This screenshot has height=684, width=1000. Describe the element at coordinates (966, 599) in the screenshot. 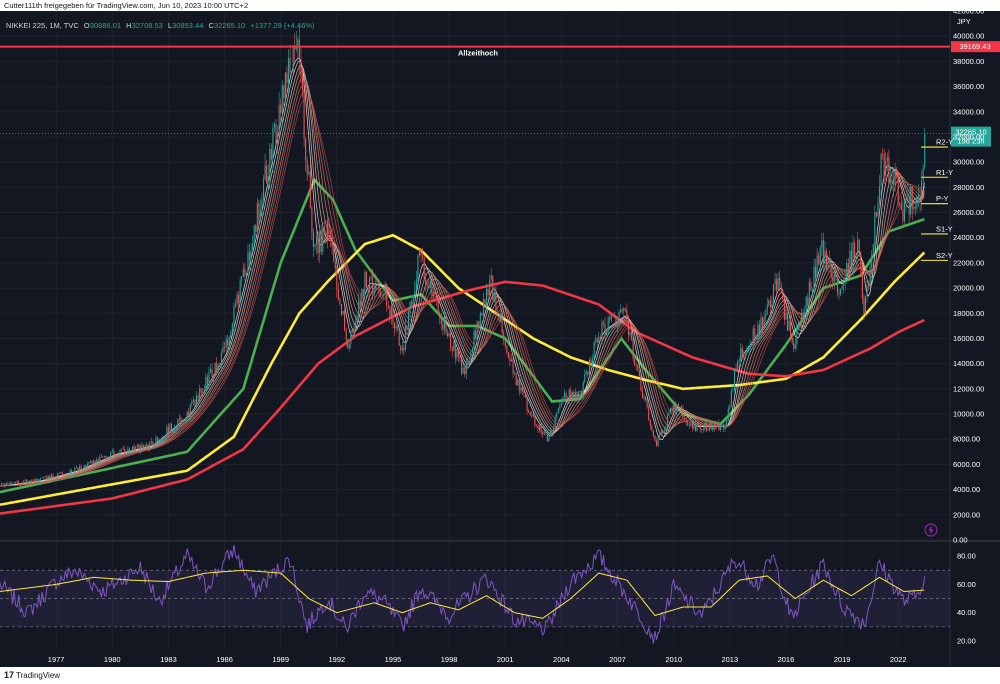

I see `rsi-axis: 20.00 40.00 60.00 80.00` at that location.